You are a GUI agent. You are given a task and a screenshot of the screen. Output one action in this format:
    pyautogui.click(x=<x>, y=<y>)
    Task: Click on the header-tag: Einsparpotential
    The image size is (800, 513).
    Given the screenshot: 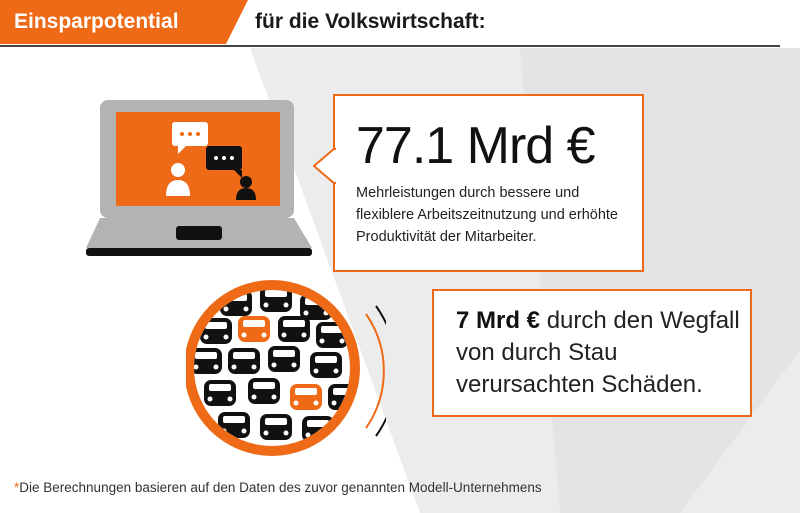 What is the action you would take?
    pyautogui.click(x=113, y=22)
    